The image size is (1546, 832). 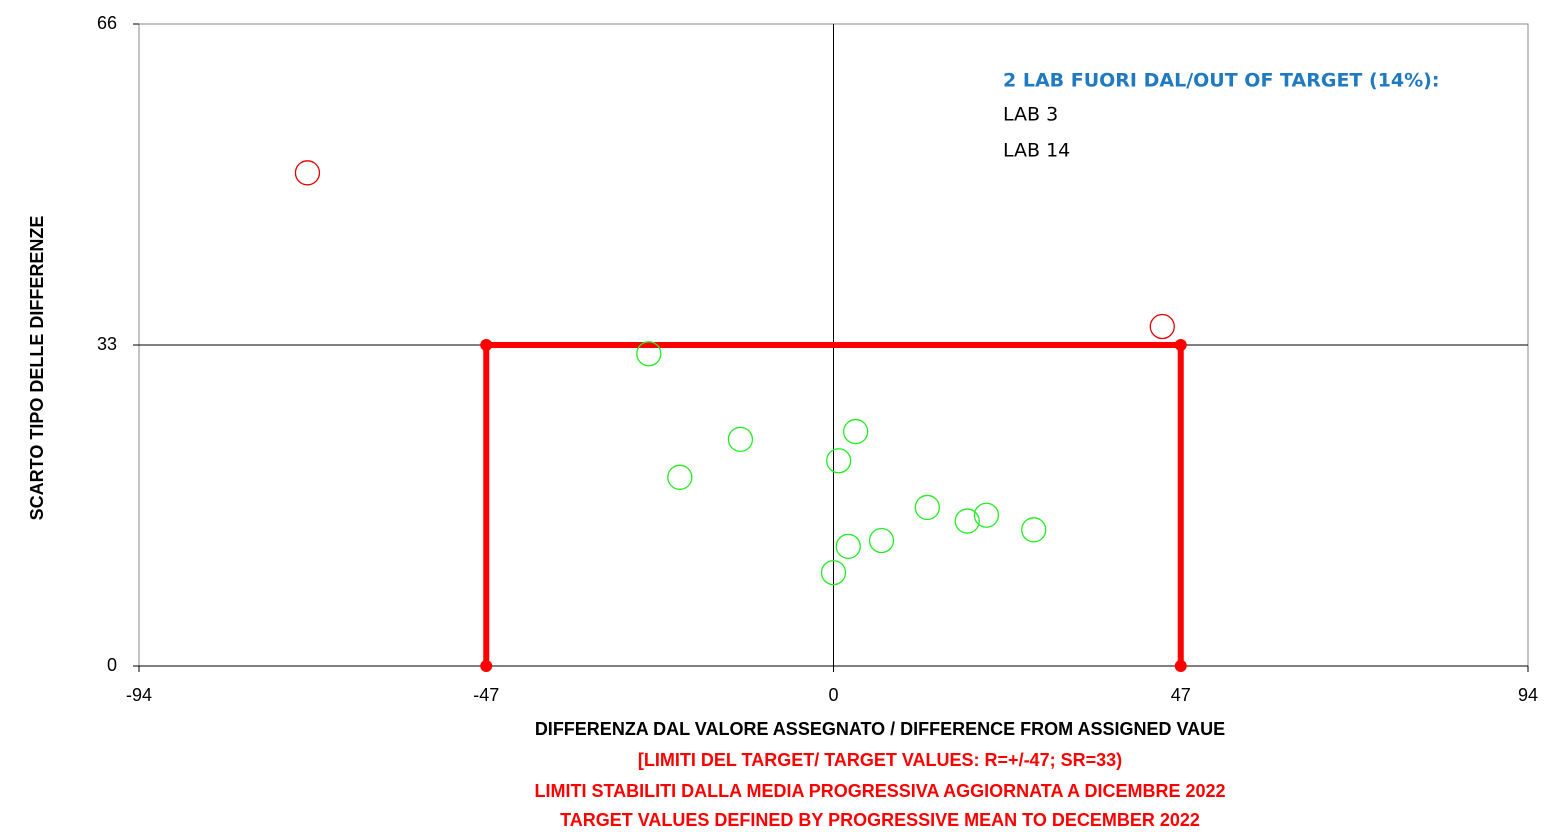 What do you see at coordinates (1181, 695) in the screenshot?
I see `x-tick-label: 47` at bounding box center [1181, 695].